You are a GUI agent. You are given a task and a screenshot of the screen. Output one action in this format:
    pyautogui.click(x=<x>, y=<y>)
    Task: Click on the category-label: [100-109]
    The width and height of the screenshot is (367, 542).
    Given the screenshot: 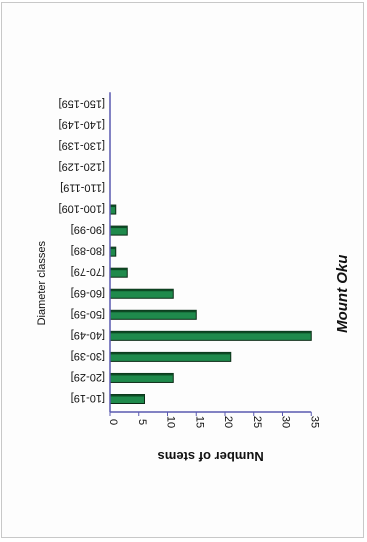 What is the action you would take?
    pyautogui.click(x=82, y=209)
    